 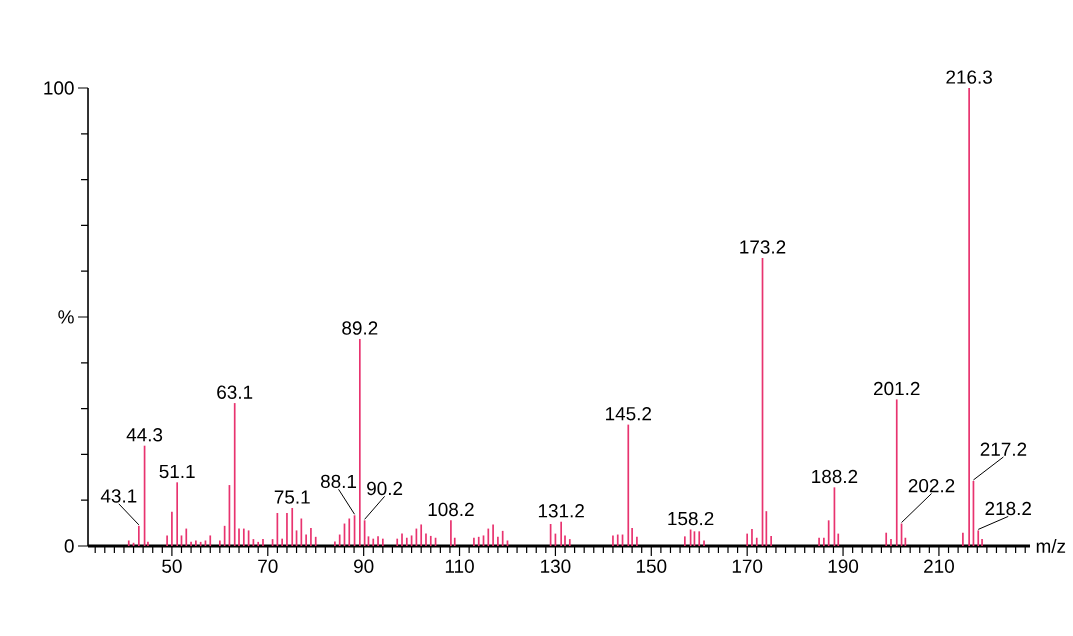 I want to click on annotation: 217.2, so click(x=1003, y=449).